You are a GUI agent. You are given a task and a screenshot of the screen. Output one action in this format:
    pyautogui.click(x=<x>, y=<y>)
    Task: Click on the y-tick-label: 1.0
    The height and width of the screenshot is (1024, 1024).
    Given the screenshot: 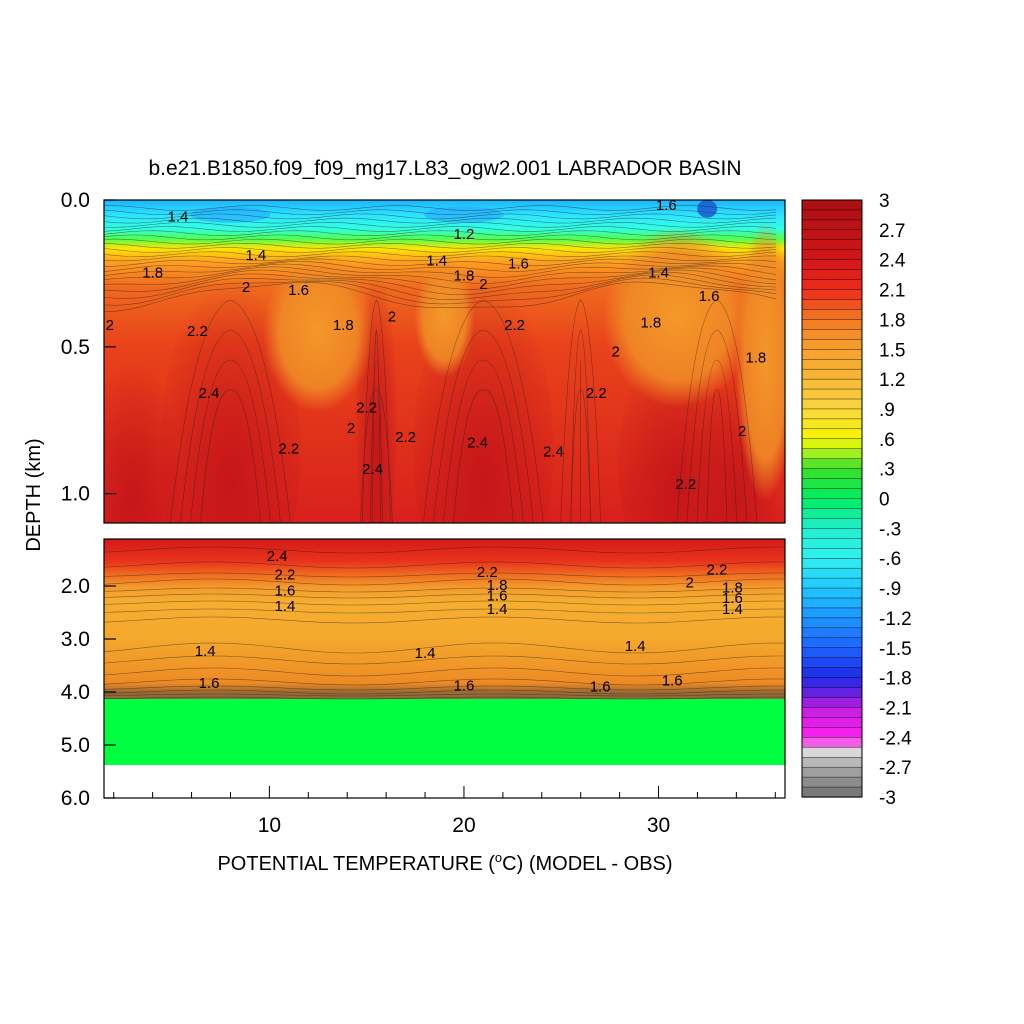 What is the action you would take?
    pyautogui.click(x=75, y=494)
    